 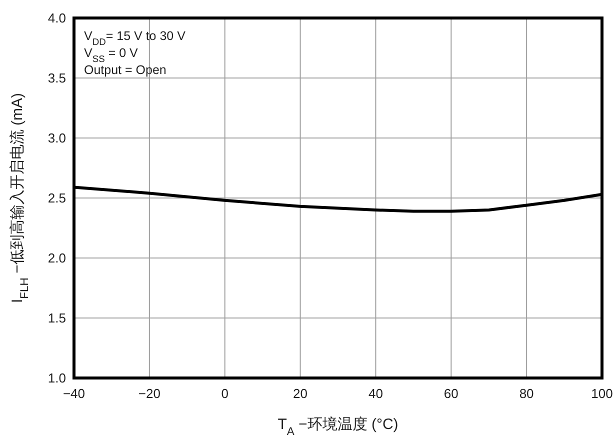 What do you see at coordinates (602, 393) in the screenshot?
I see `x-tick-label: 100` at bounding box center [602, 393].